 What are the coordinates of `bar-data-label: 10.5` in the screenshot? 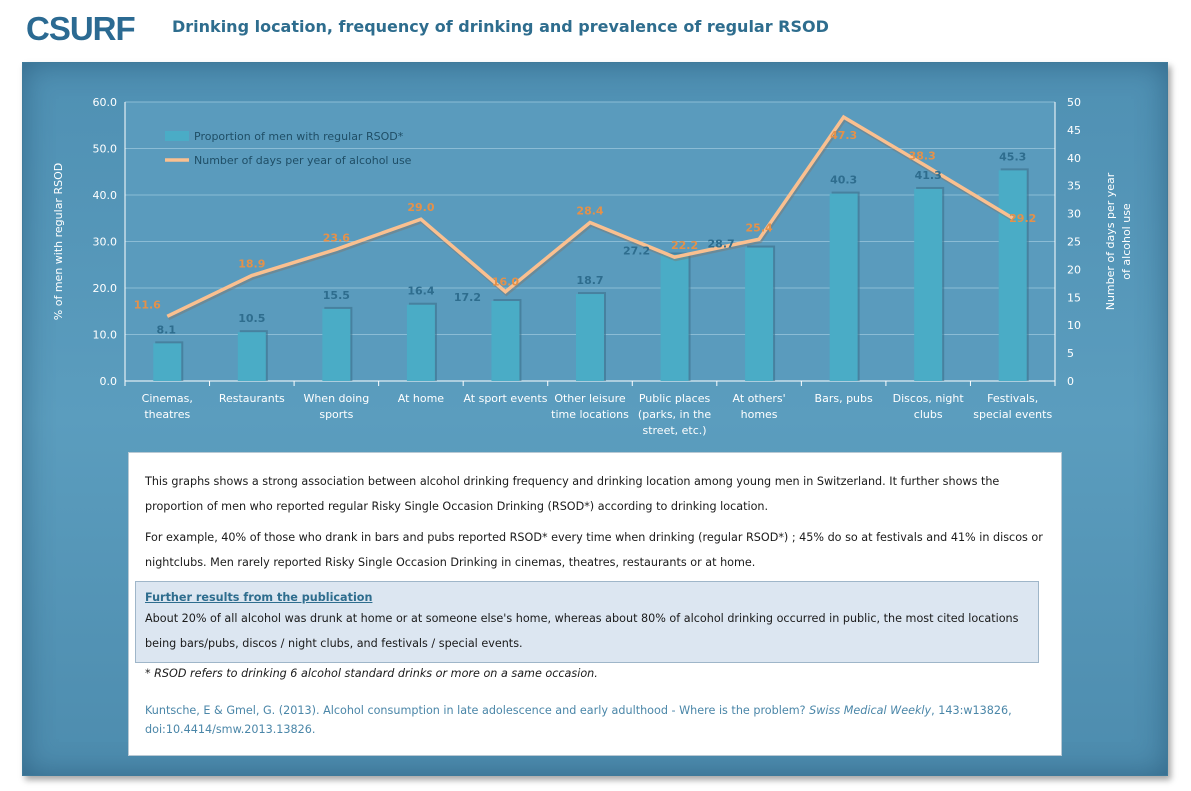 It's located at (251, 318).